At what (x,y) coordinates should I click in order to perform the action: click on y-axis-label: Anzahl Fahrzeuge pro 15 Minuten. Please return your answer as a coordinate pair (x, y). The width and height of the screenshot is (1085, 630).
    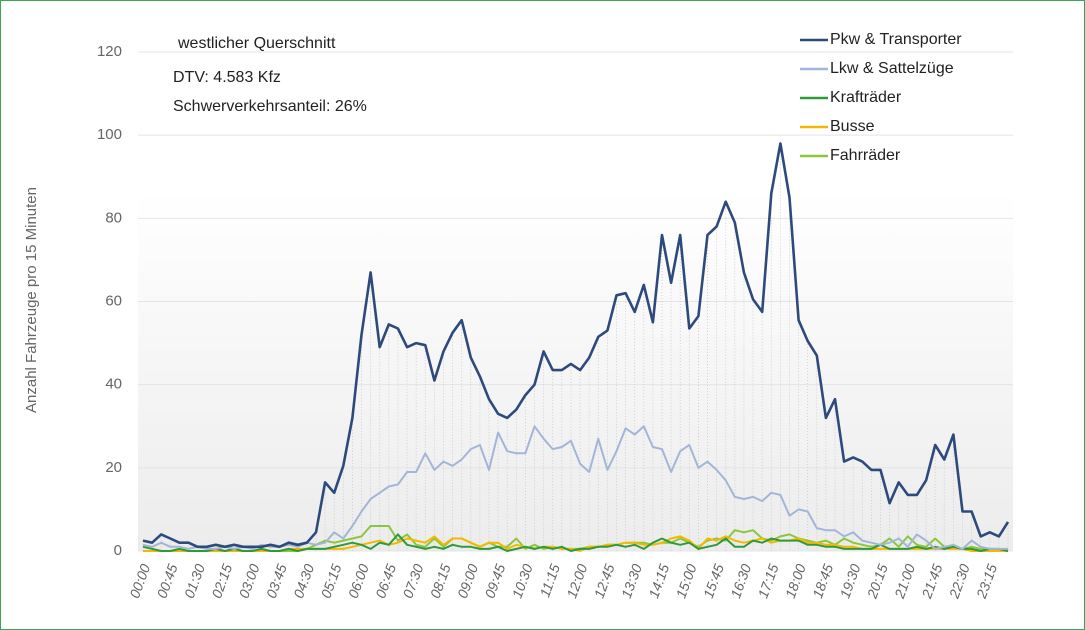
    Looking at the image, I should click on (31, 300).